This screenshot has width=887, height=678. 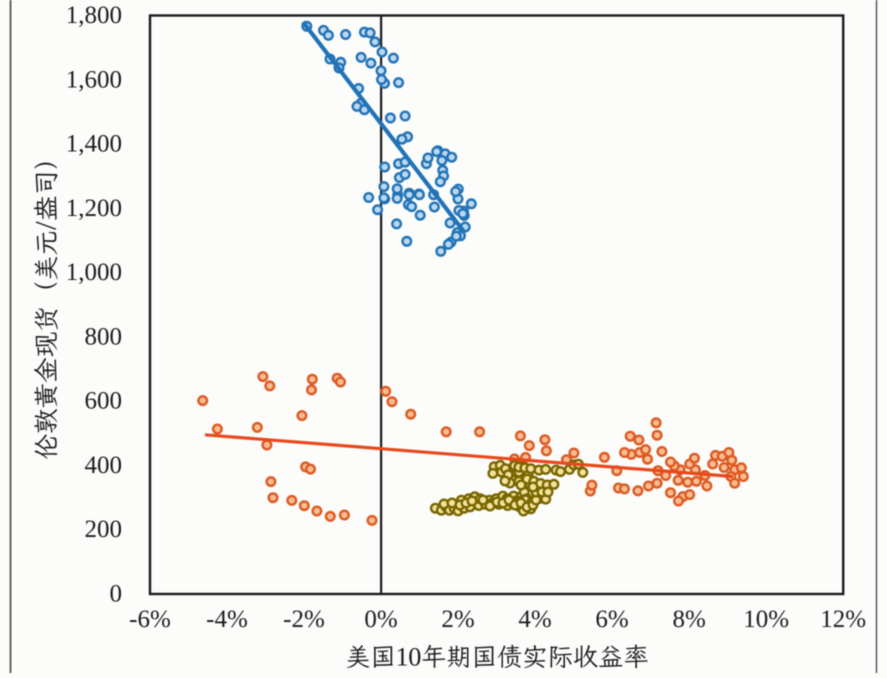 I want to click on svg-text: 1, so click(x=402, y=657).